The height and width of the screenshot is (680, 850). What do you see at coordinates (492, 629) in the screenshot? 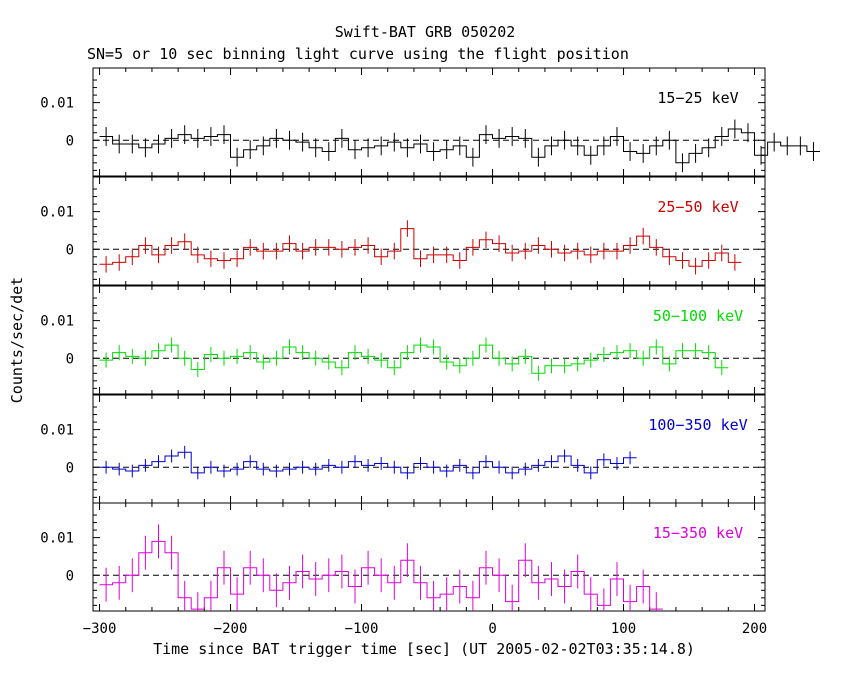
I see `x-tick-label: 0` at bounding box center [492, 629].